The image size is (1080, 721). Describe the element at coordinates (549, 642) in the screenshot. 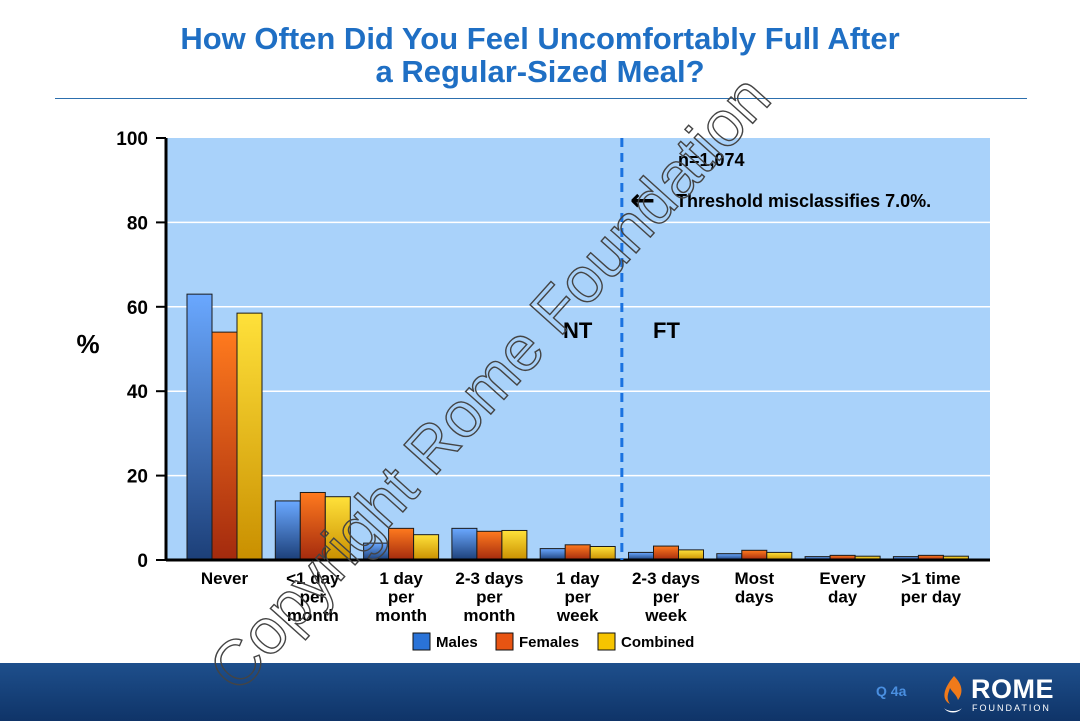

I see `legend-label: Females` at that location.